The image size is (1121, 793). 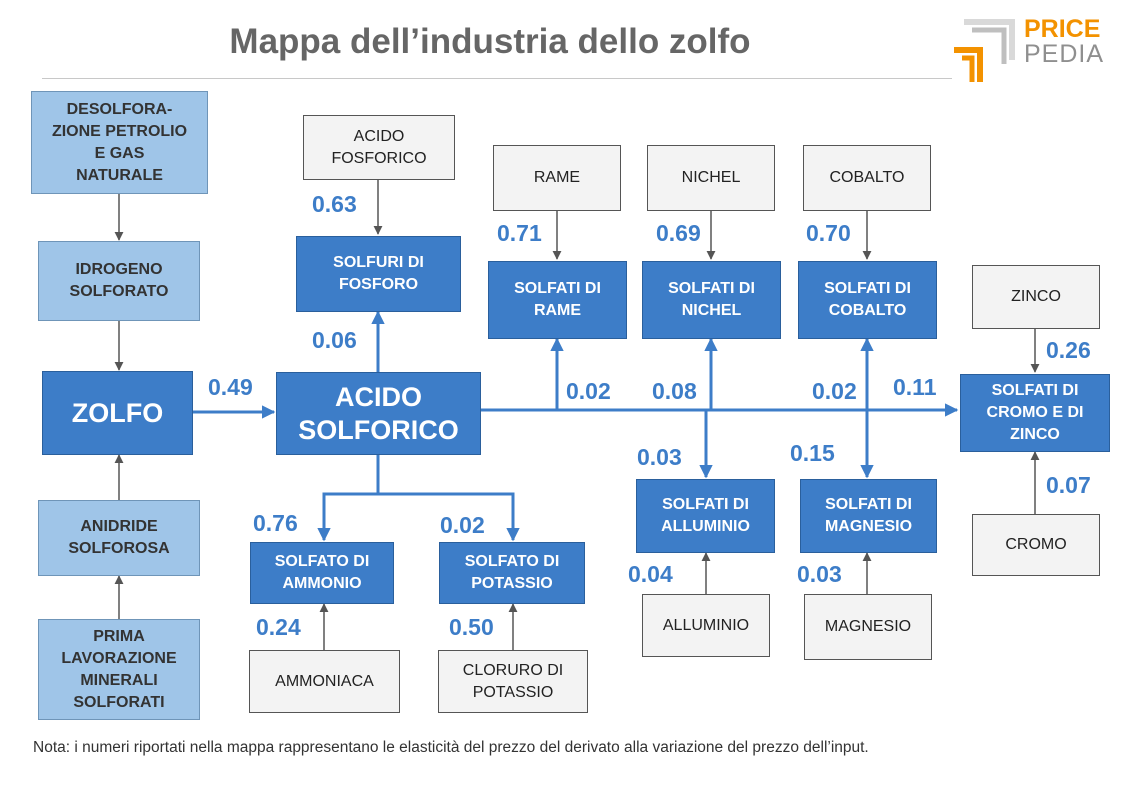 What do you see at coordinates (706, 625) in the screenshot?
I see `node-alluminio: ALLUMINIO` at bounding box center [706, 625].